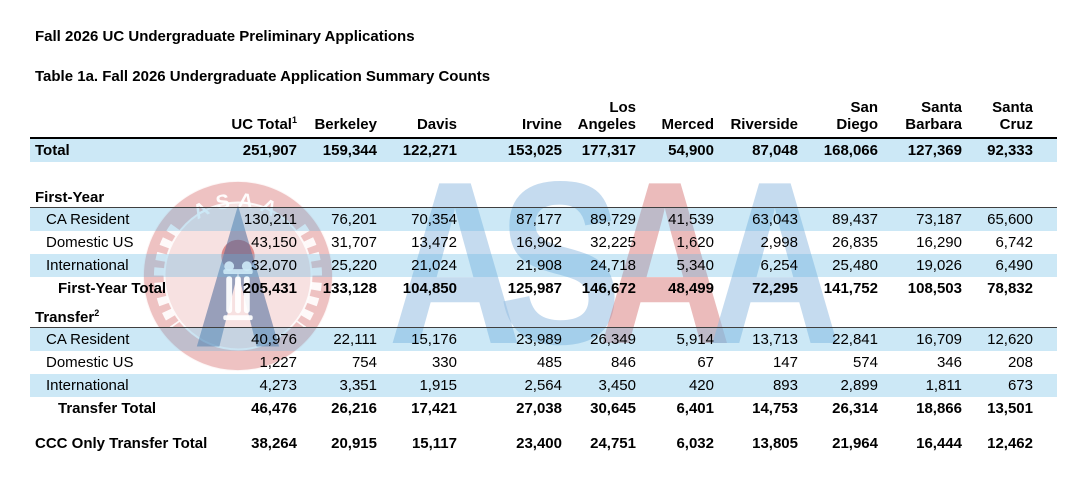 This screenshot has width=1080, height=502. What do you see at coordinates (840, 150) in the screenshot?
I see `value-cell: 168,066` at bounding box center [840, 150].